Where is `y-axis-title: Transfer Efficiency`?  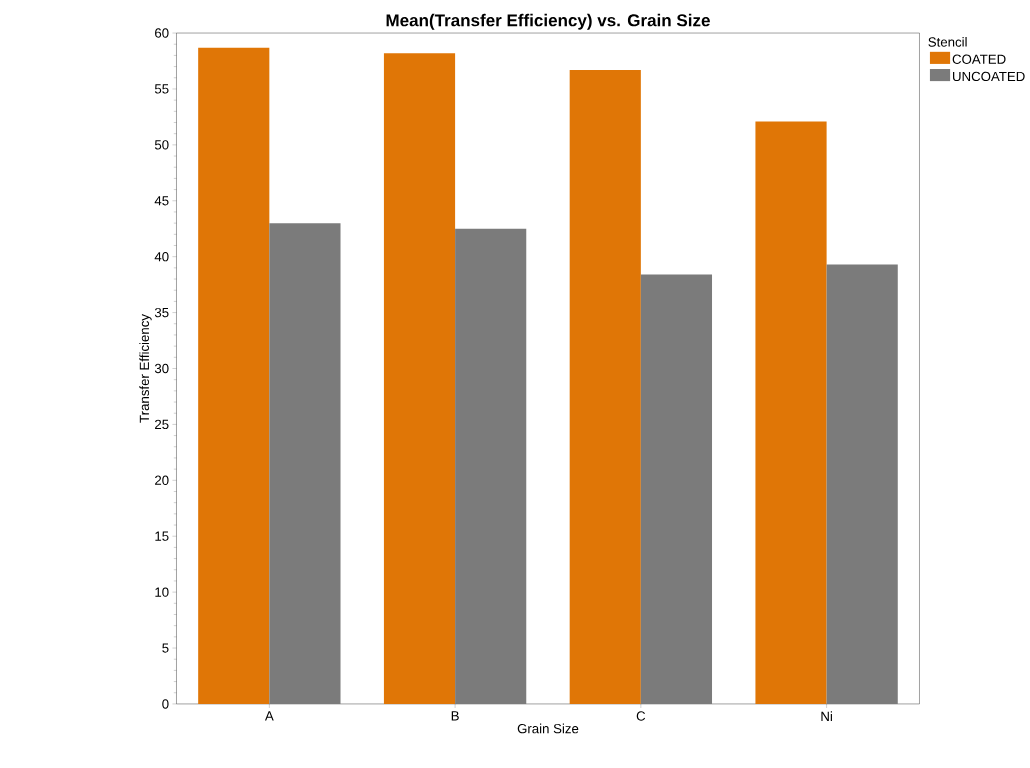
y-axis-title: Transfer Efficiency is located at coordinates (145, 368).